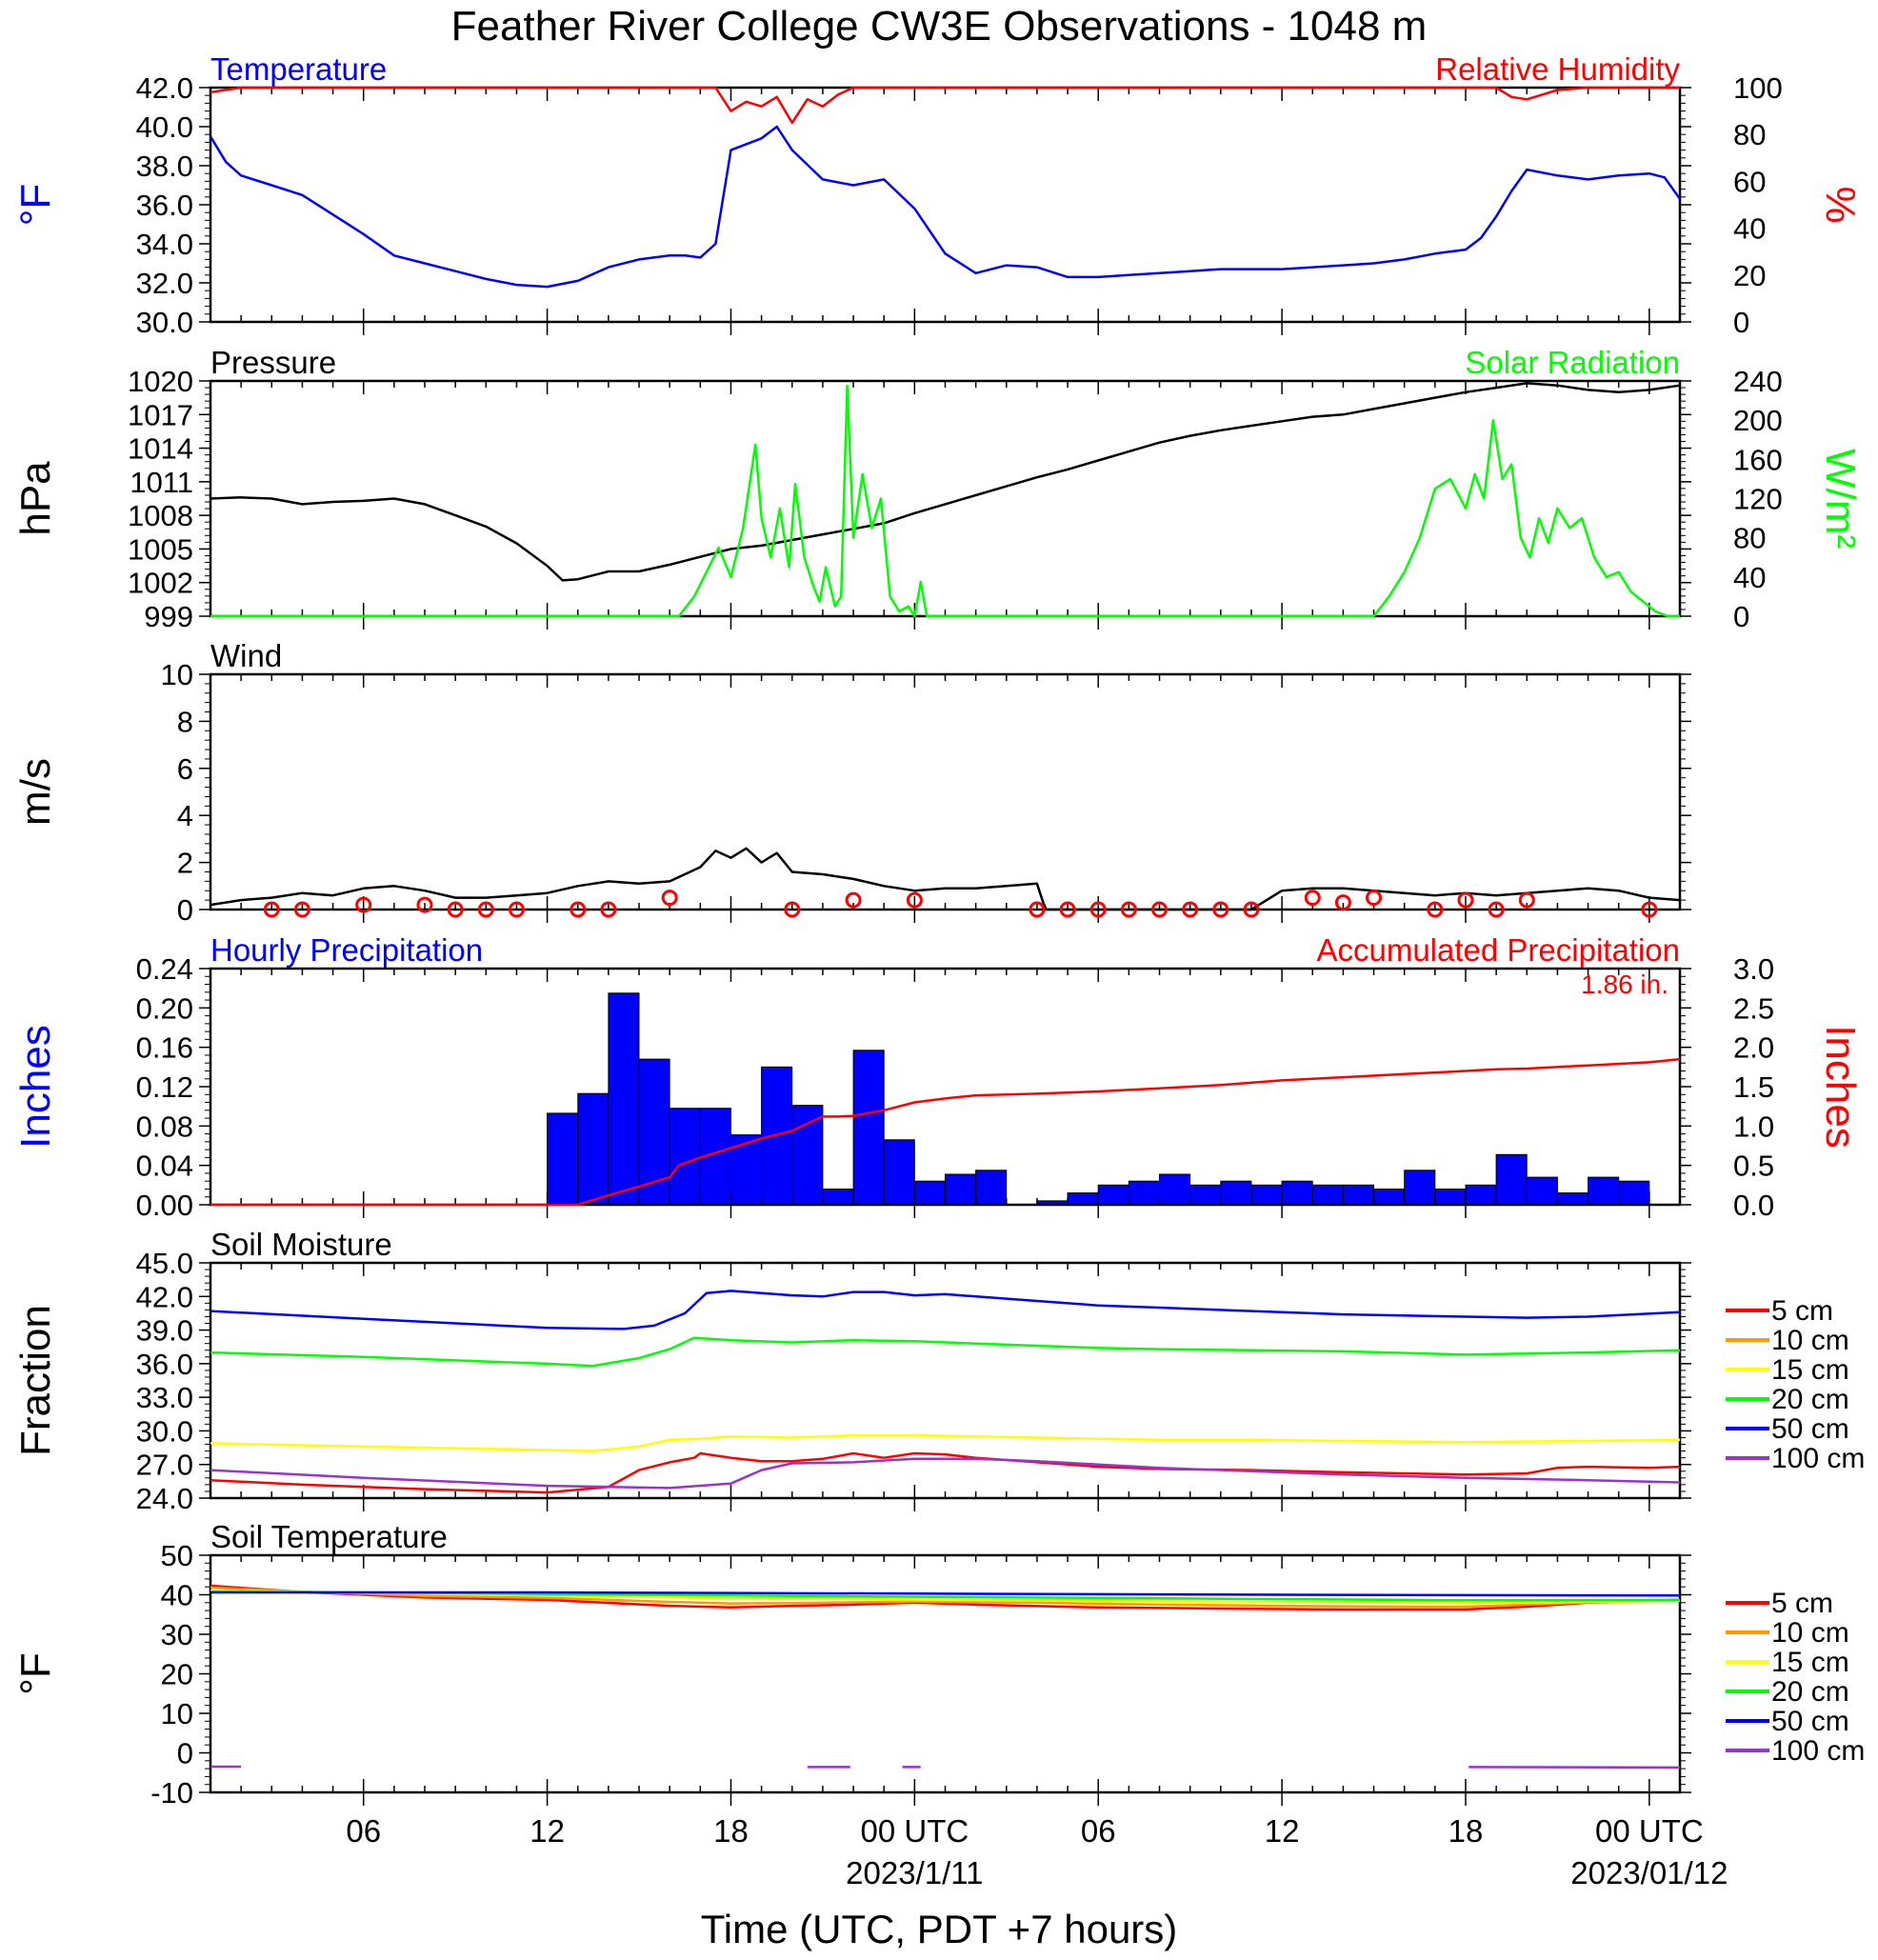 The width and height of the screenshot is (1878, 1960). Describe the element at coordinates (160, 549) in the screenshot. I see `y-tick-label-left: 1005` at that location.